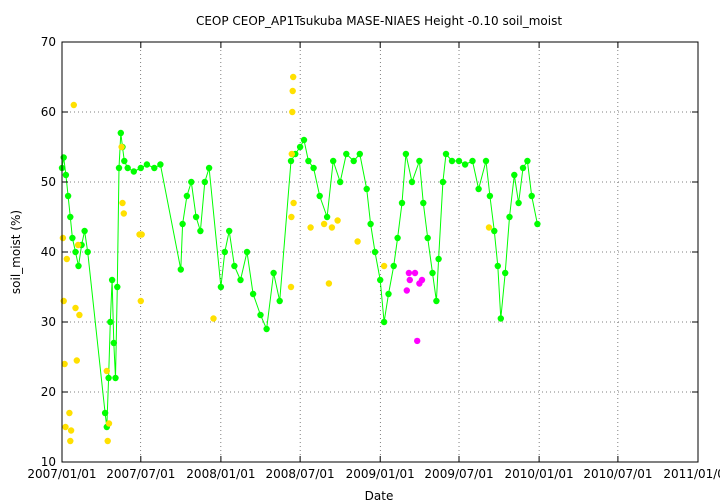 Image resolution: width=720 pixels, height=504 pixels. What do you see at coordinates (48, 42) in the screenshot?
I see `y-tick-label: 70` at bounding box center [48, 42].